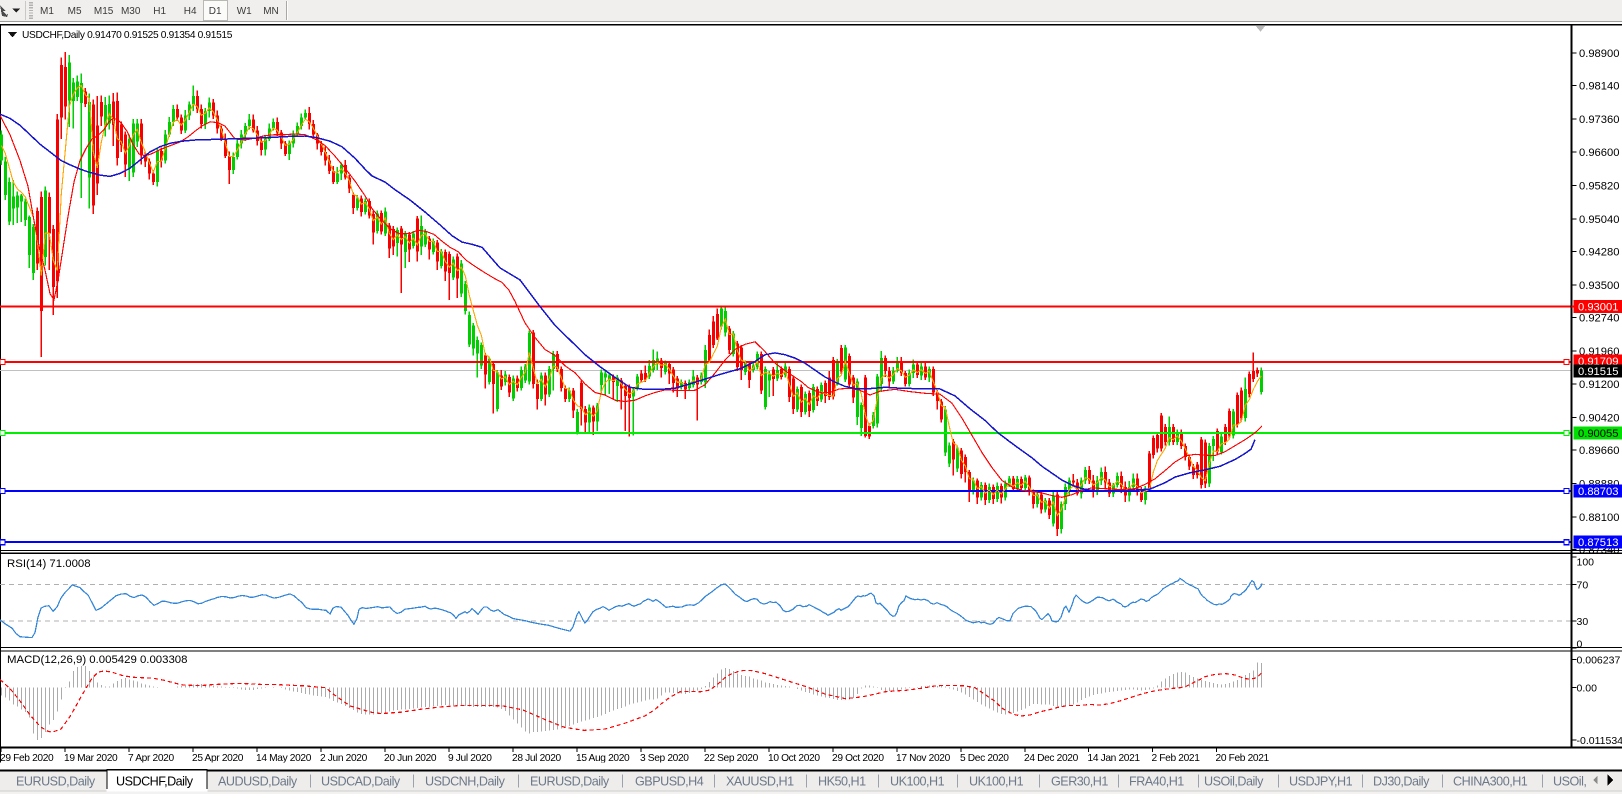  What do you see at coordinates (190, 11) in the screenshot?
I see `svg-text: H4` at bounding box center [190, 11].